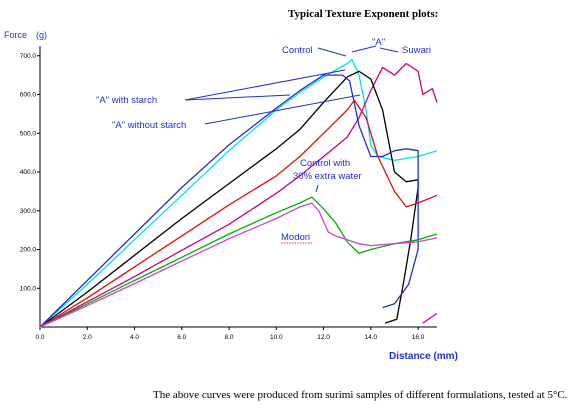 The image size is (585, 405). I want to click on x-tick-label: 12.0, so click(323, 337).